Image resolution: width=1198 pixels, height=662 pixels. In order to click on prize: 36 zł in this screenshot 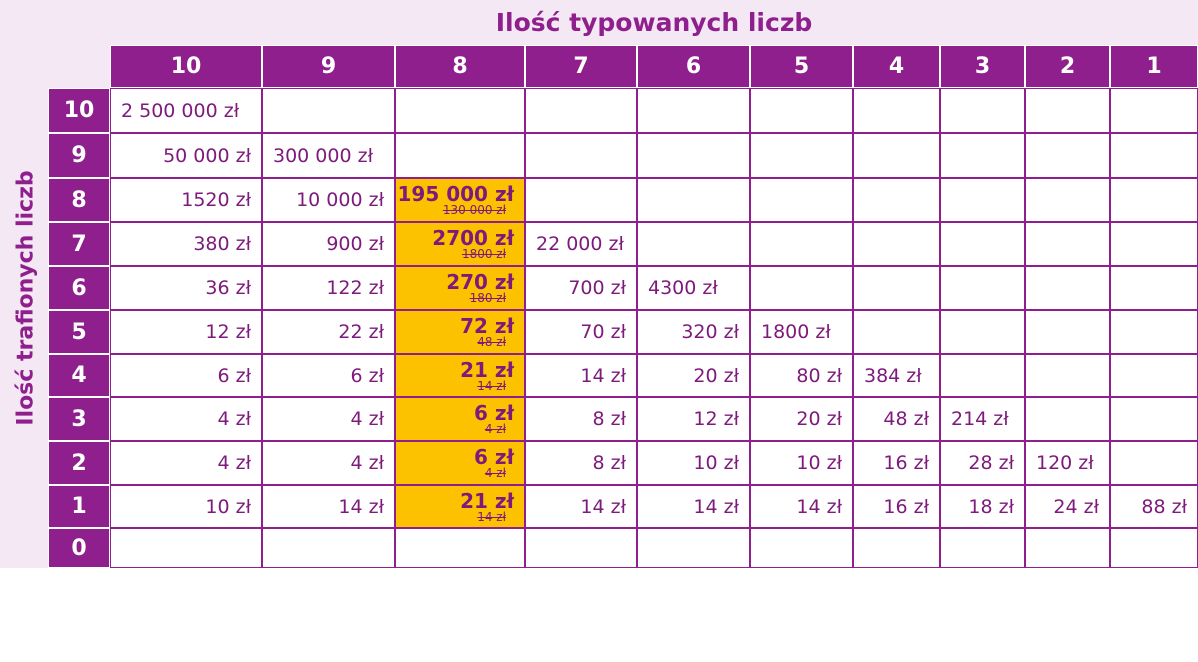, I will do `click(228, 288)`.